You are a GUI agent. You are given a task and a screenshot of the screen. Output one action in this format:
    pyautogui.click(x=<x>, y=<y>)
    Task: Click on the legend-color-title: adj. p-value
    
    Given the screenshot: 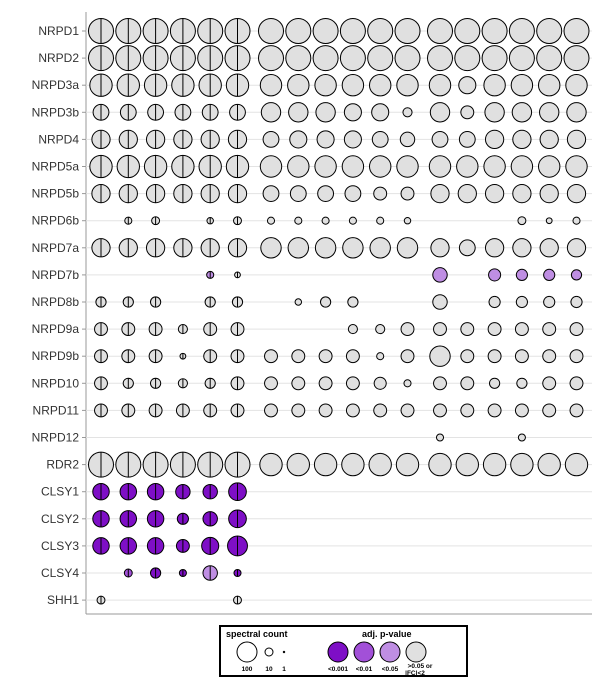 What is the action you would take?
    pyautogui.click(x=387, y=634)
    